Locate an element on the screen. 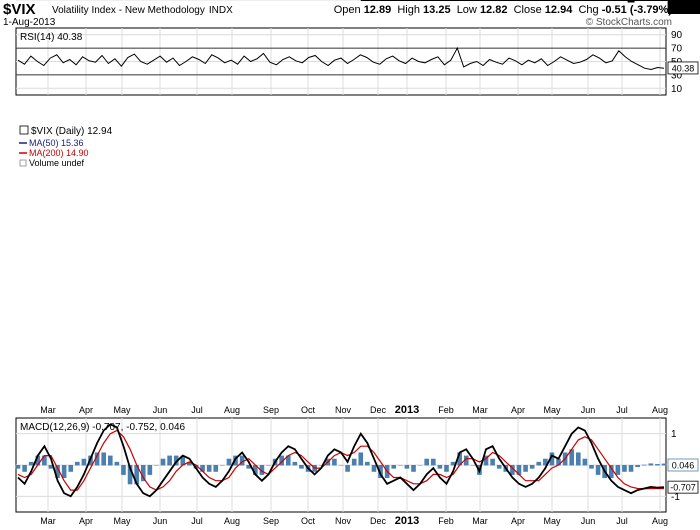 This screenshot has width=700, height=530. close-value-label: 12.94 is located at coordinates (683, 1).